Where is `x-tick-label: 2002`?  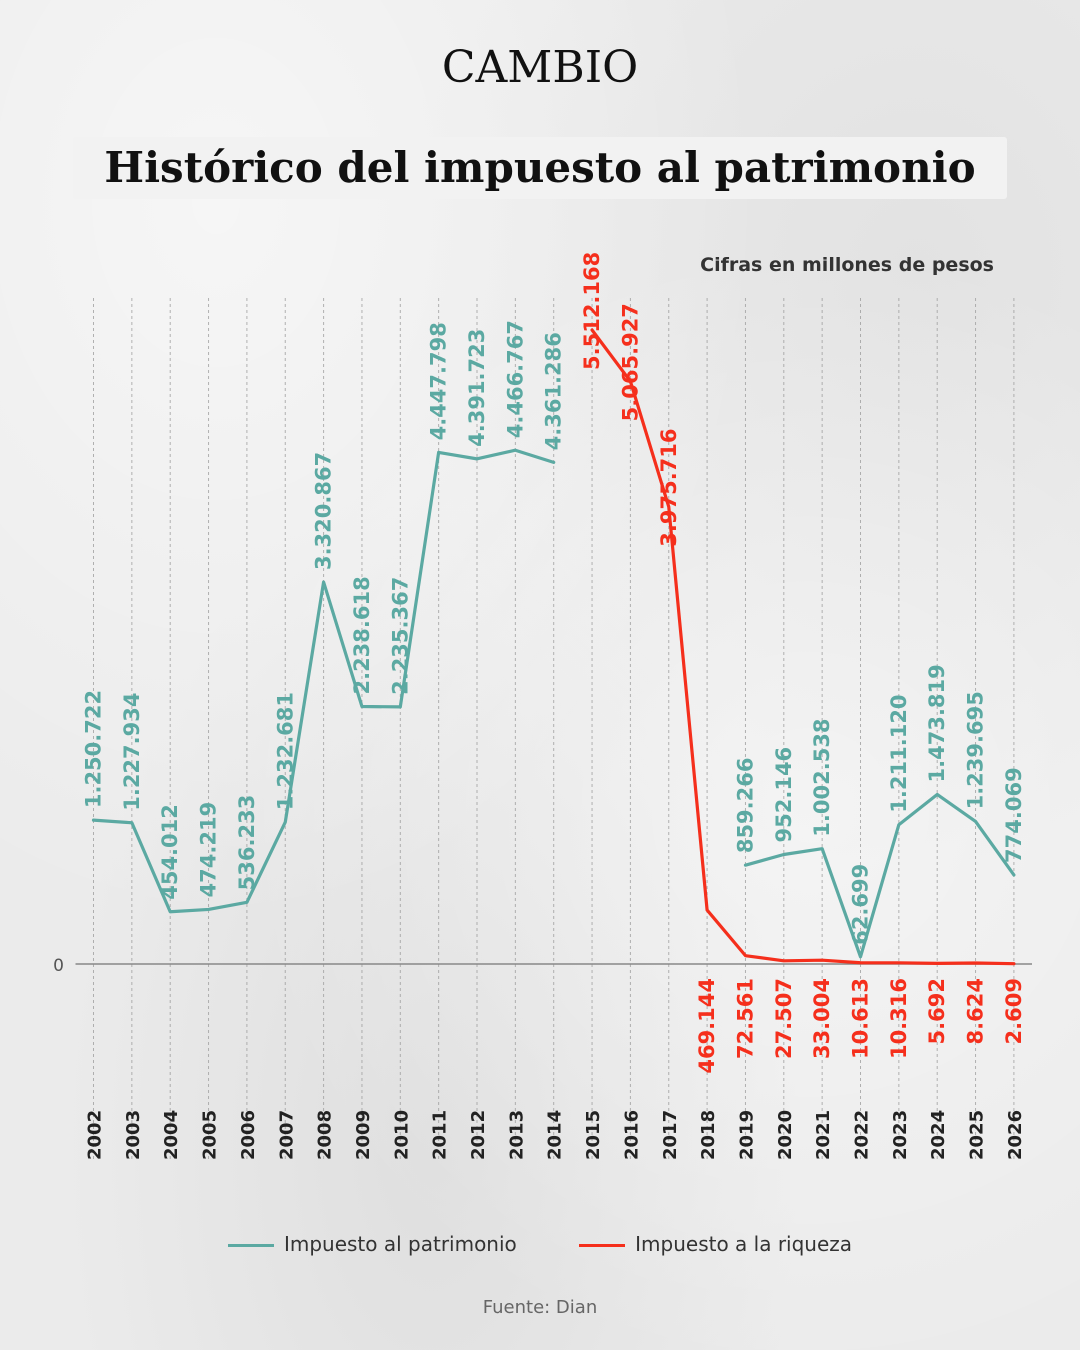
x-tick-label: 2002 is located at coordinates (95, 1135).